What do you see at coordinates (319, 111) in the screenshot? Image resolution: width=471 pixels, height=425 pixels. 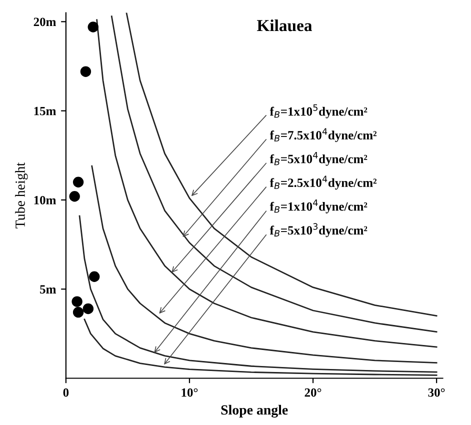 I see `annotation: f$_{B}$=1x10$^{5}$dyne/cm²` at bounding box center [319, 111].